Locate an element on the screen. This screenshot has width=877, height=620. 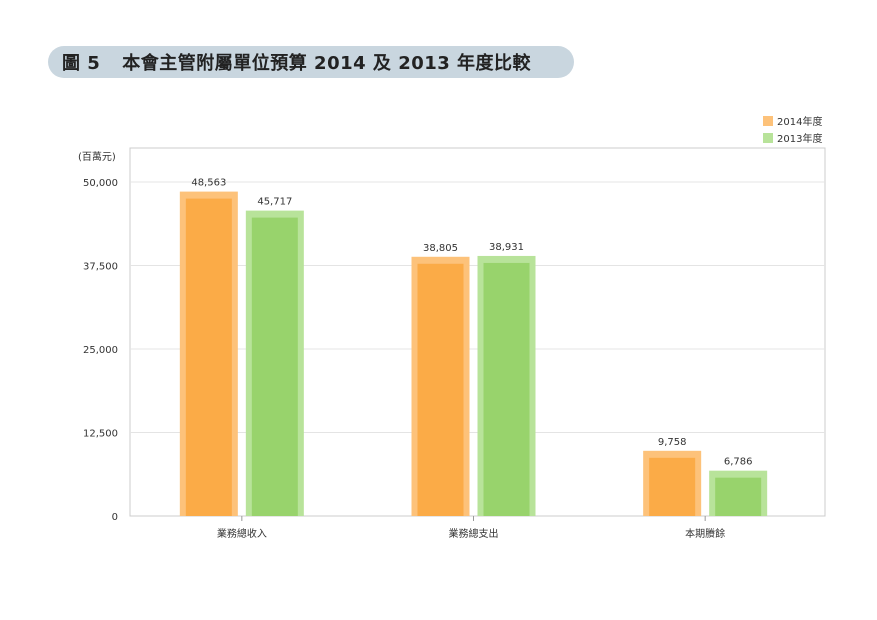
x-tick-label: 業務總支出 is located at coordinates (474, 533).